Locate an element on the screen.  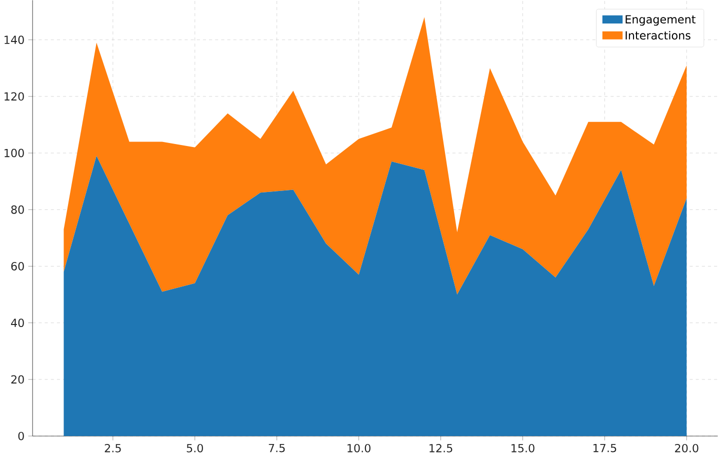
y-tick-label: 60 is located at coordinates (17, 266).